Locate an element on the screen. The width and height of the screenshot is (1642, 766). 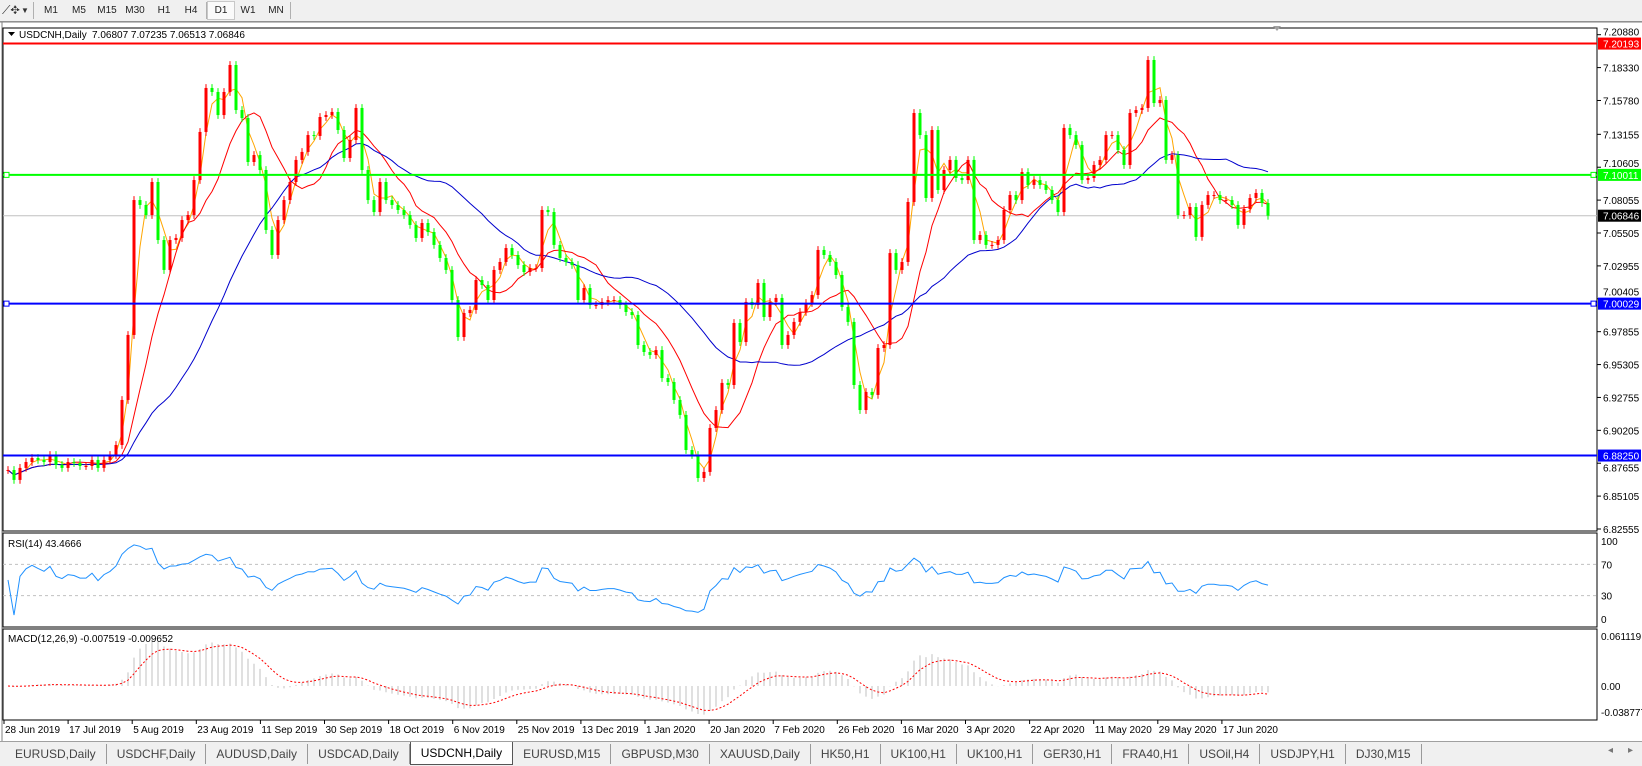
chart-tab: USDCAD,Daily is located at coordinates (359, 754).